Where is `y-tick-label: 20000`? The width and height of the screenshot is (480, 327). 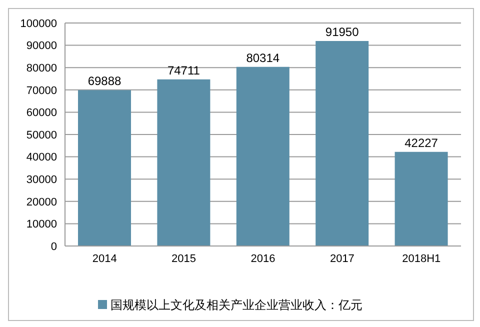 y-tick-label: 20000 is located at coordinates (41, 202).